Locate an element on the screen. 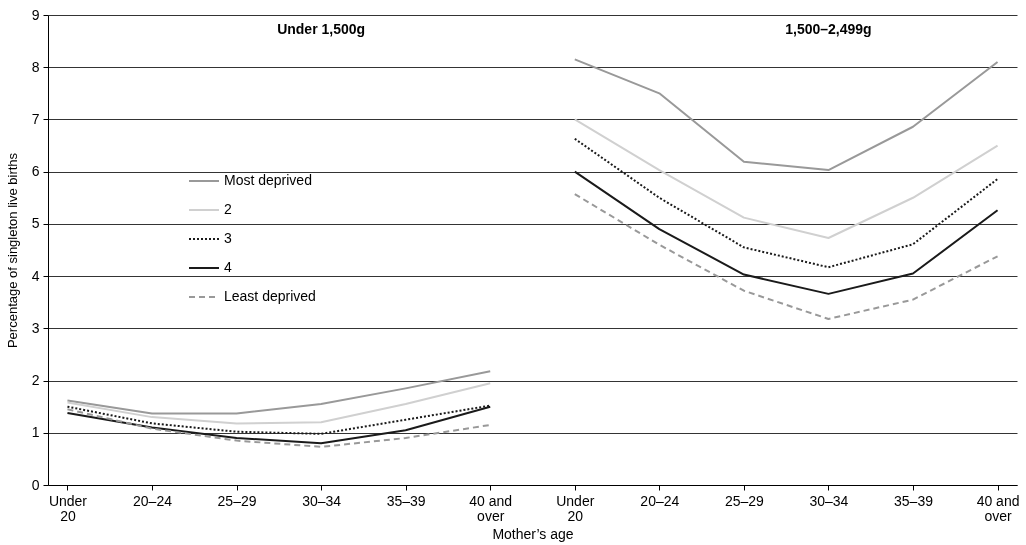  y-tick-label: 0 is located at coordinates (35, 484).